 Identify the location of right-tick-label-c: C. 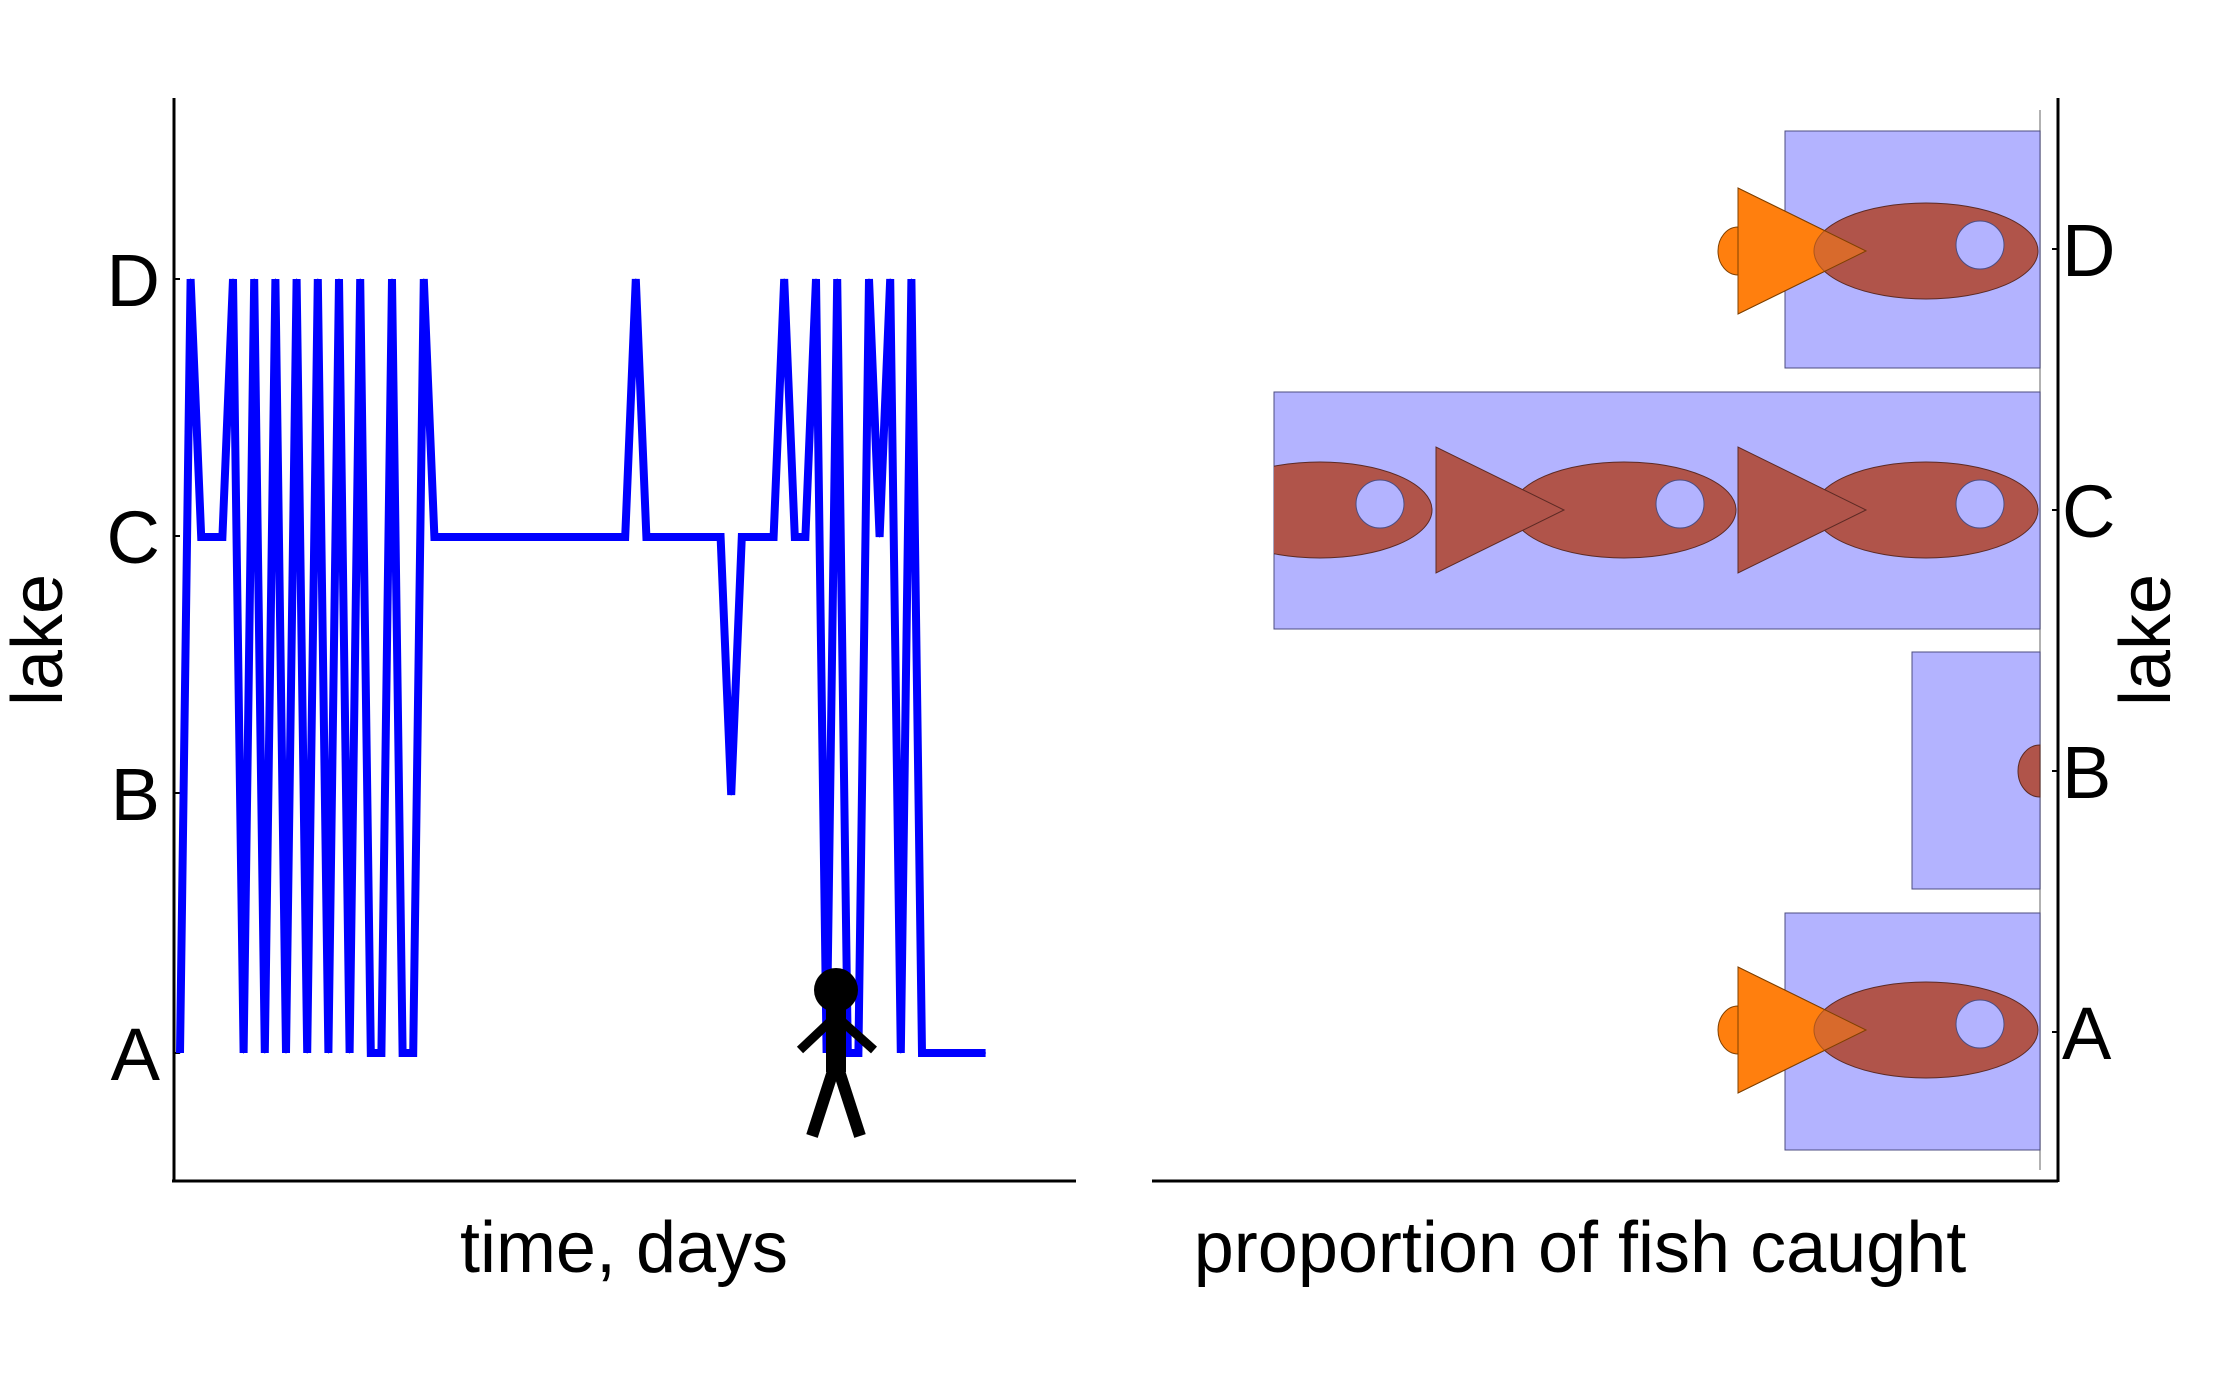
(2088, 511).